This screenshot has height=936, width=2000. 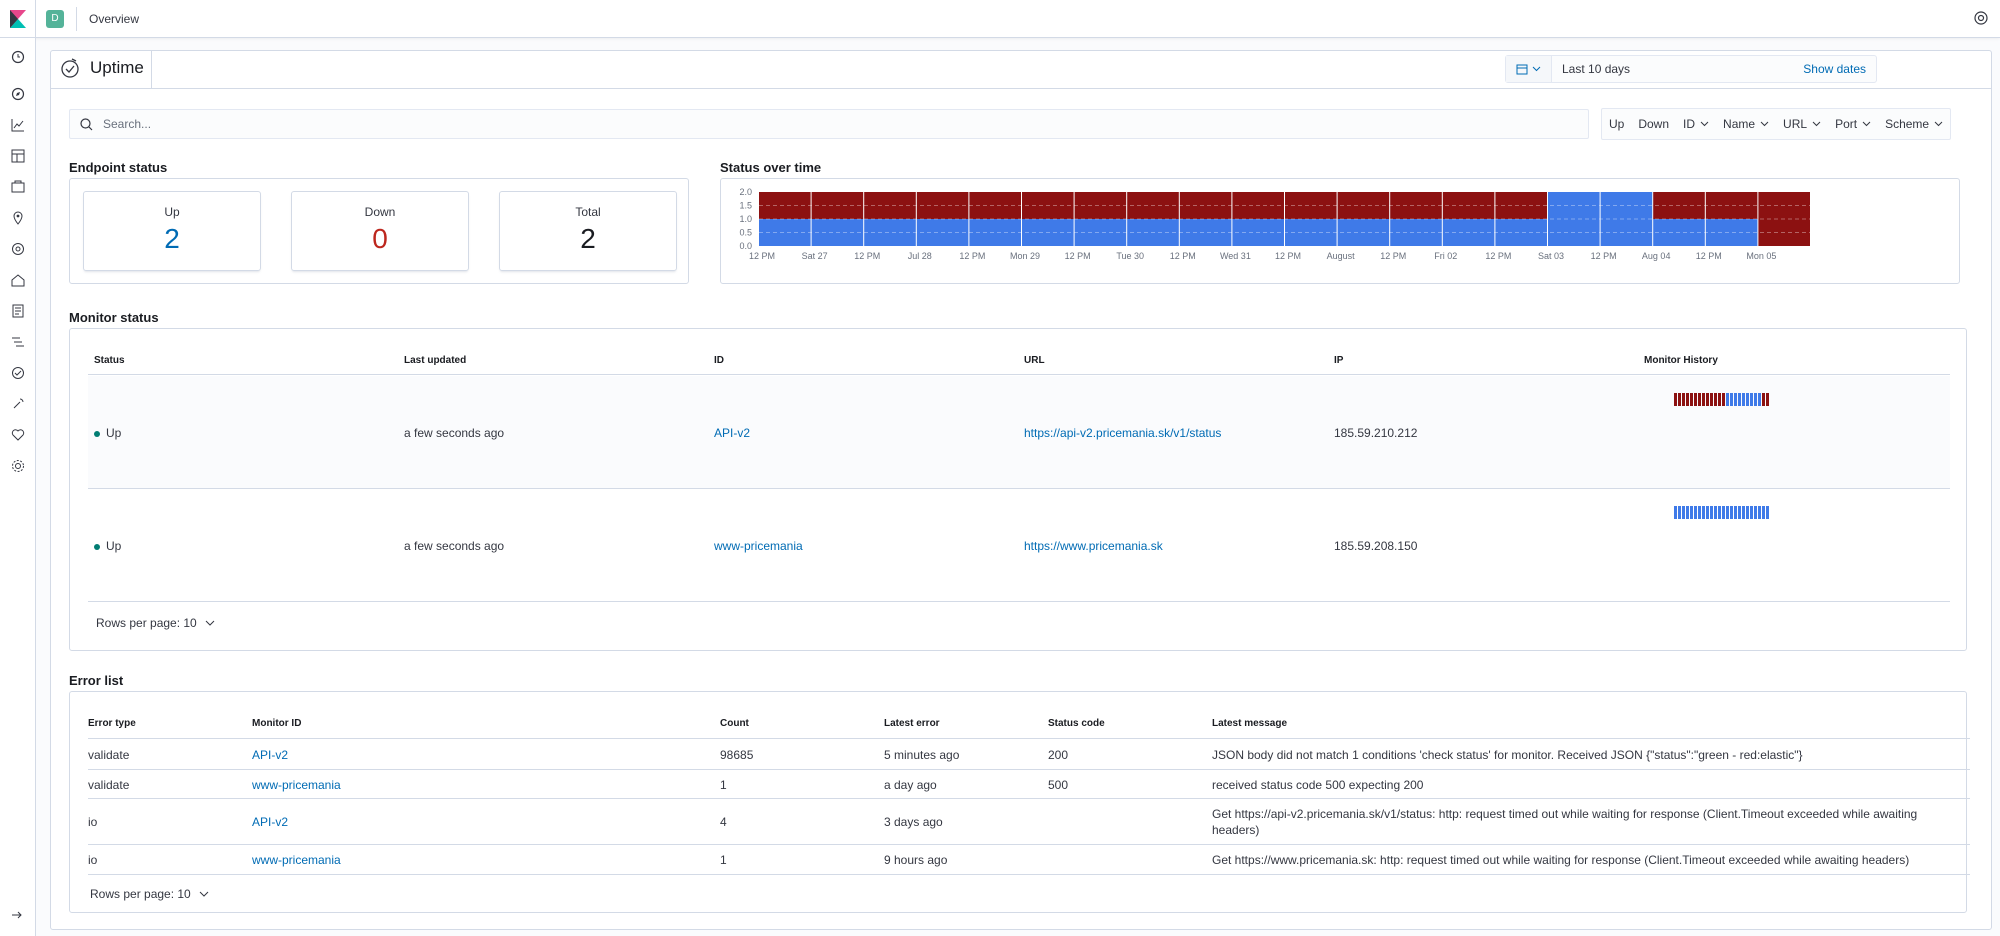 I want to click on recent-icon, so click(x=18, y=57).